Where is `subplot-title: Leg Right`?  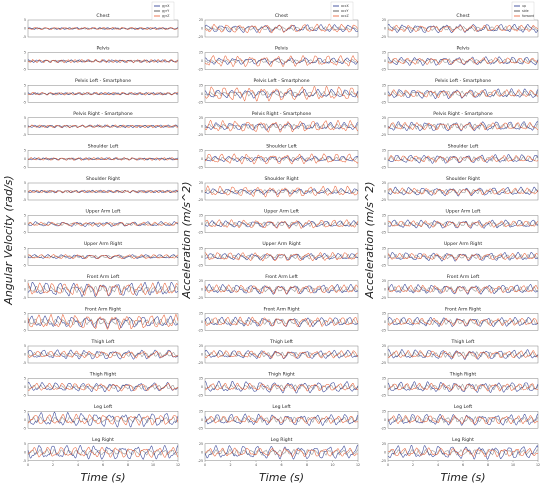 subplot-title: Leg Right is located at coordinates (463, 440).